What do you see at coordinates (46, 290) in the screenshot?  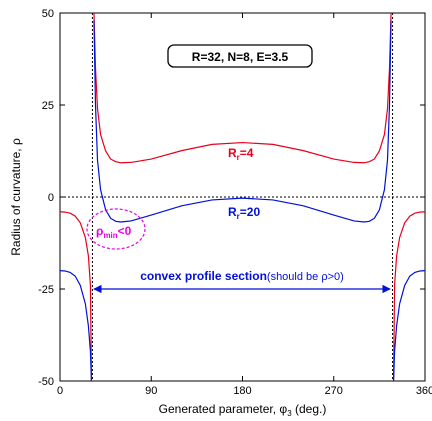 I see `y-tick-label: -25` at bounding box center [46, 290].